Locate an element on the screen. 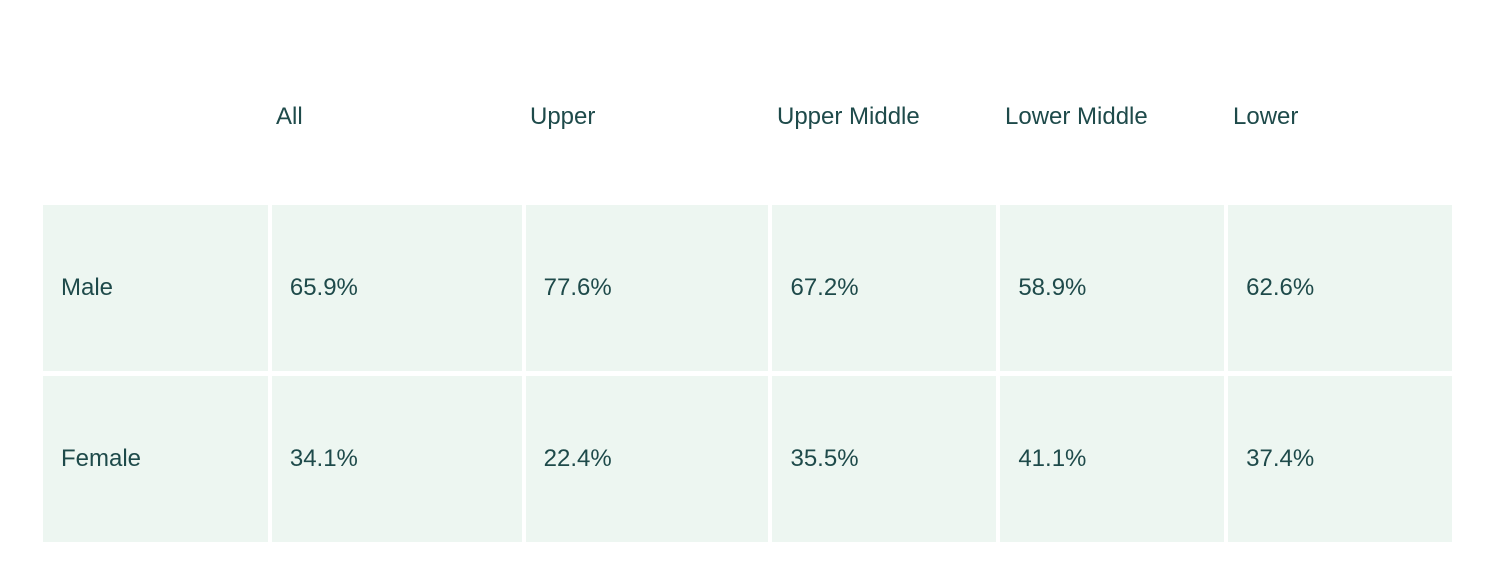 This screenshot has width=1500, height=587. cell-male-lower-middle: 58.9% is located at coordinates (1112, 288).